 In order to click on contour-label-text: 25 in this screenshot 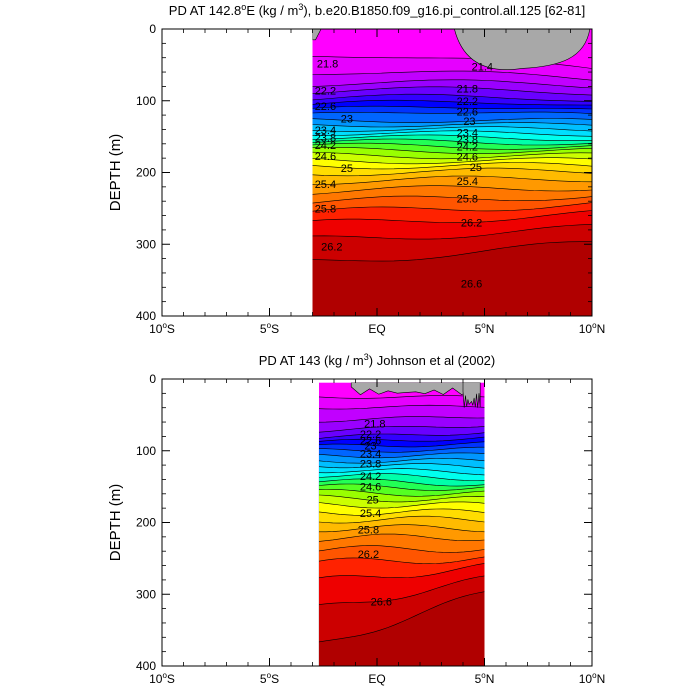, I will do `click(476, 168)`.